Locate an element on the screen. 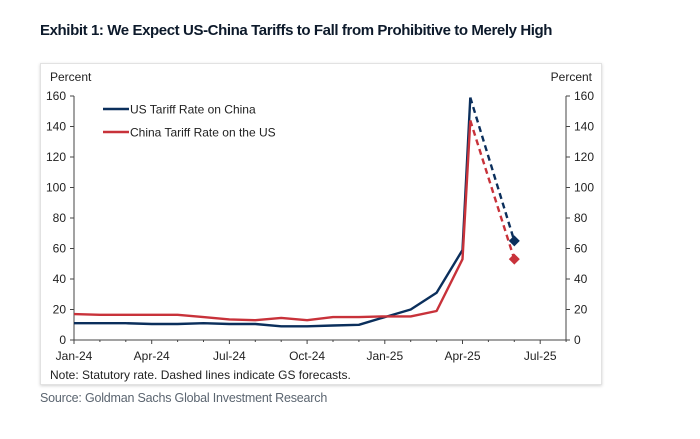 The image size is (700, 439). forecast-line-us is located at coordinates (492, 169).